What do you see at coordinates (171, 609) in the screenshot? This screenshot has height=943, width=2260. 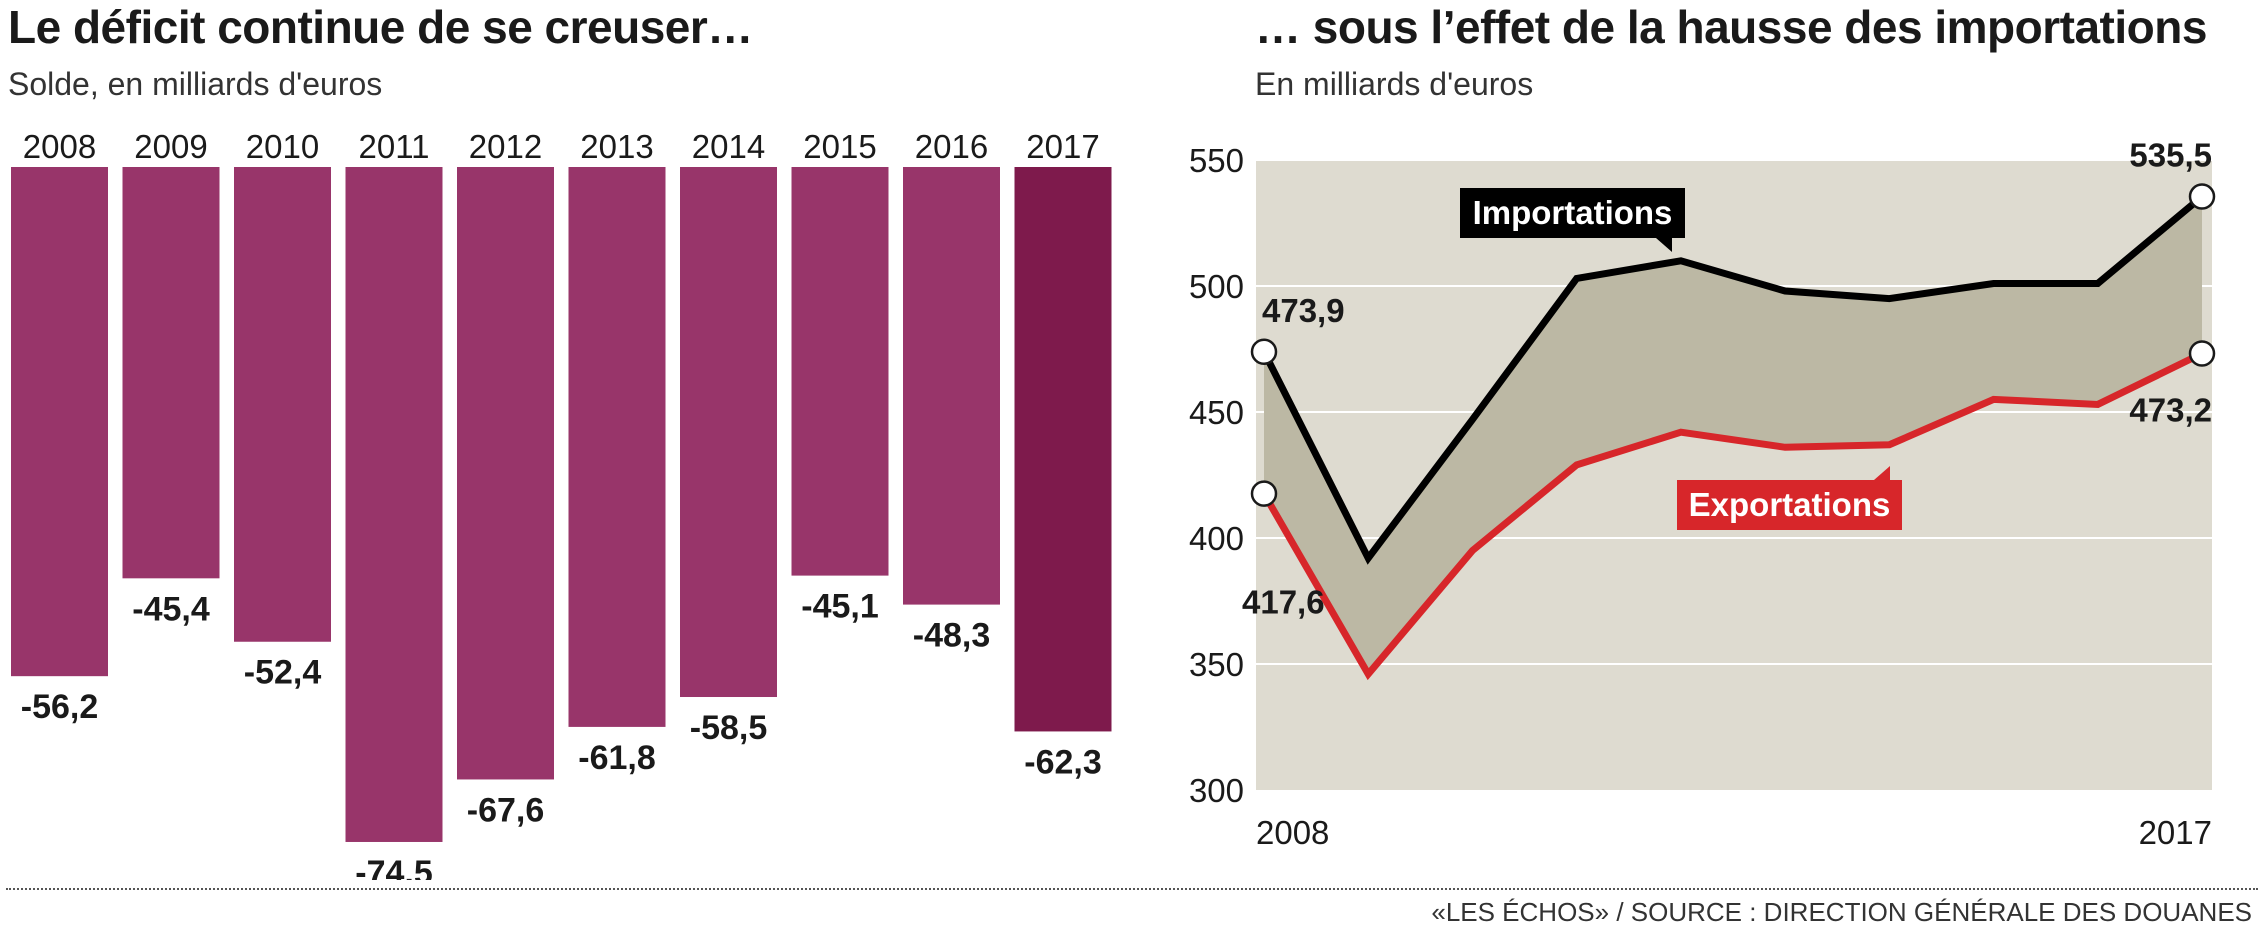 I see `deficit-value-label-2009: -45,4` at bounding box center [171, 609].